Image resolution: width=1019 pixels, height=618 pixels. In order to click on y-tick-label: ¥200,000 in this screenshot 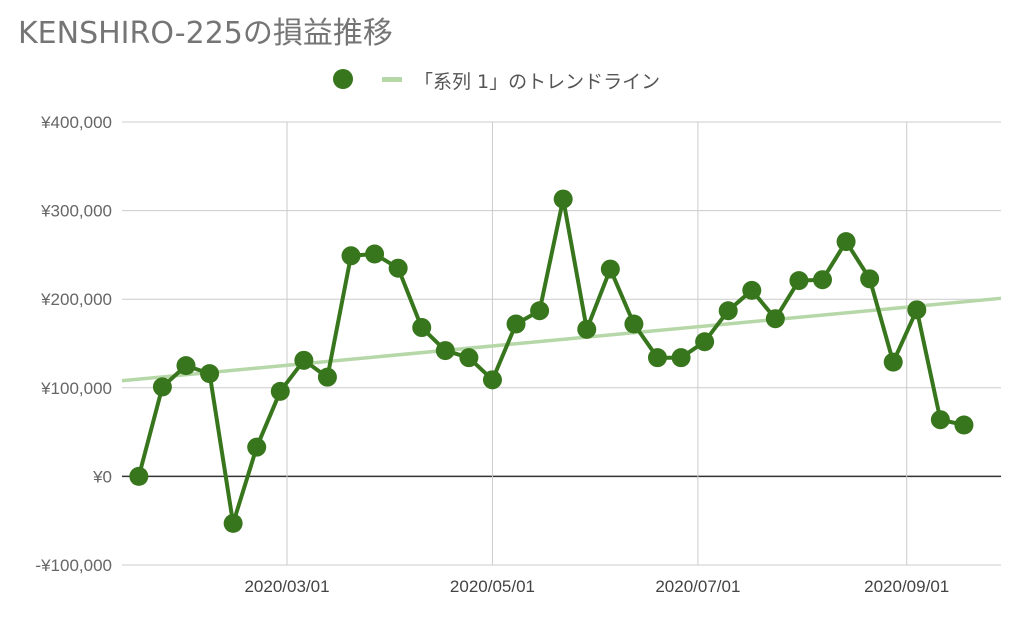, I will do `click(76, 299)`.